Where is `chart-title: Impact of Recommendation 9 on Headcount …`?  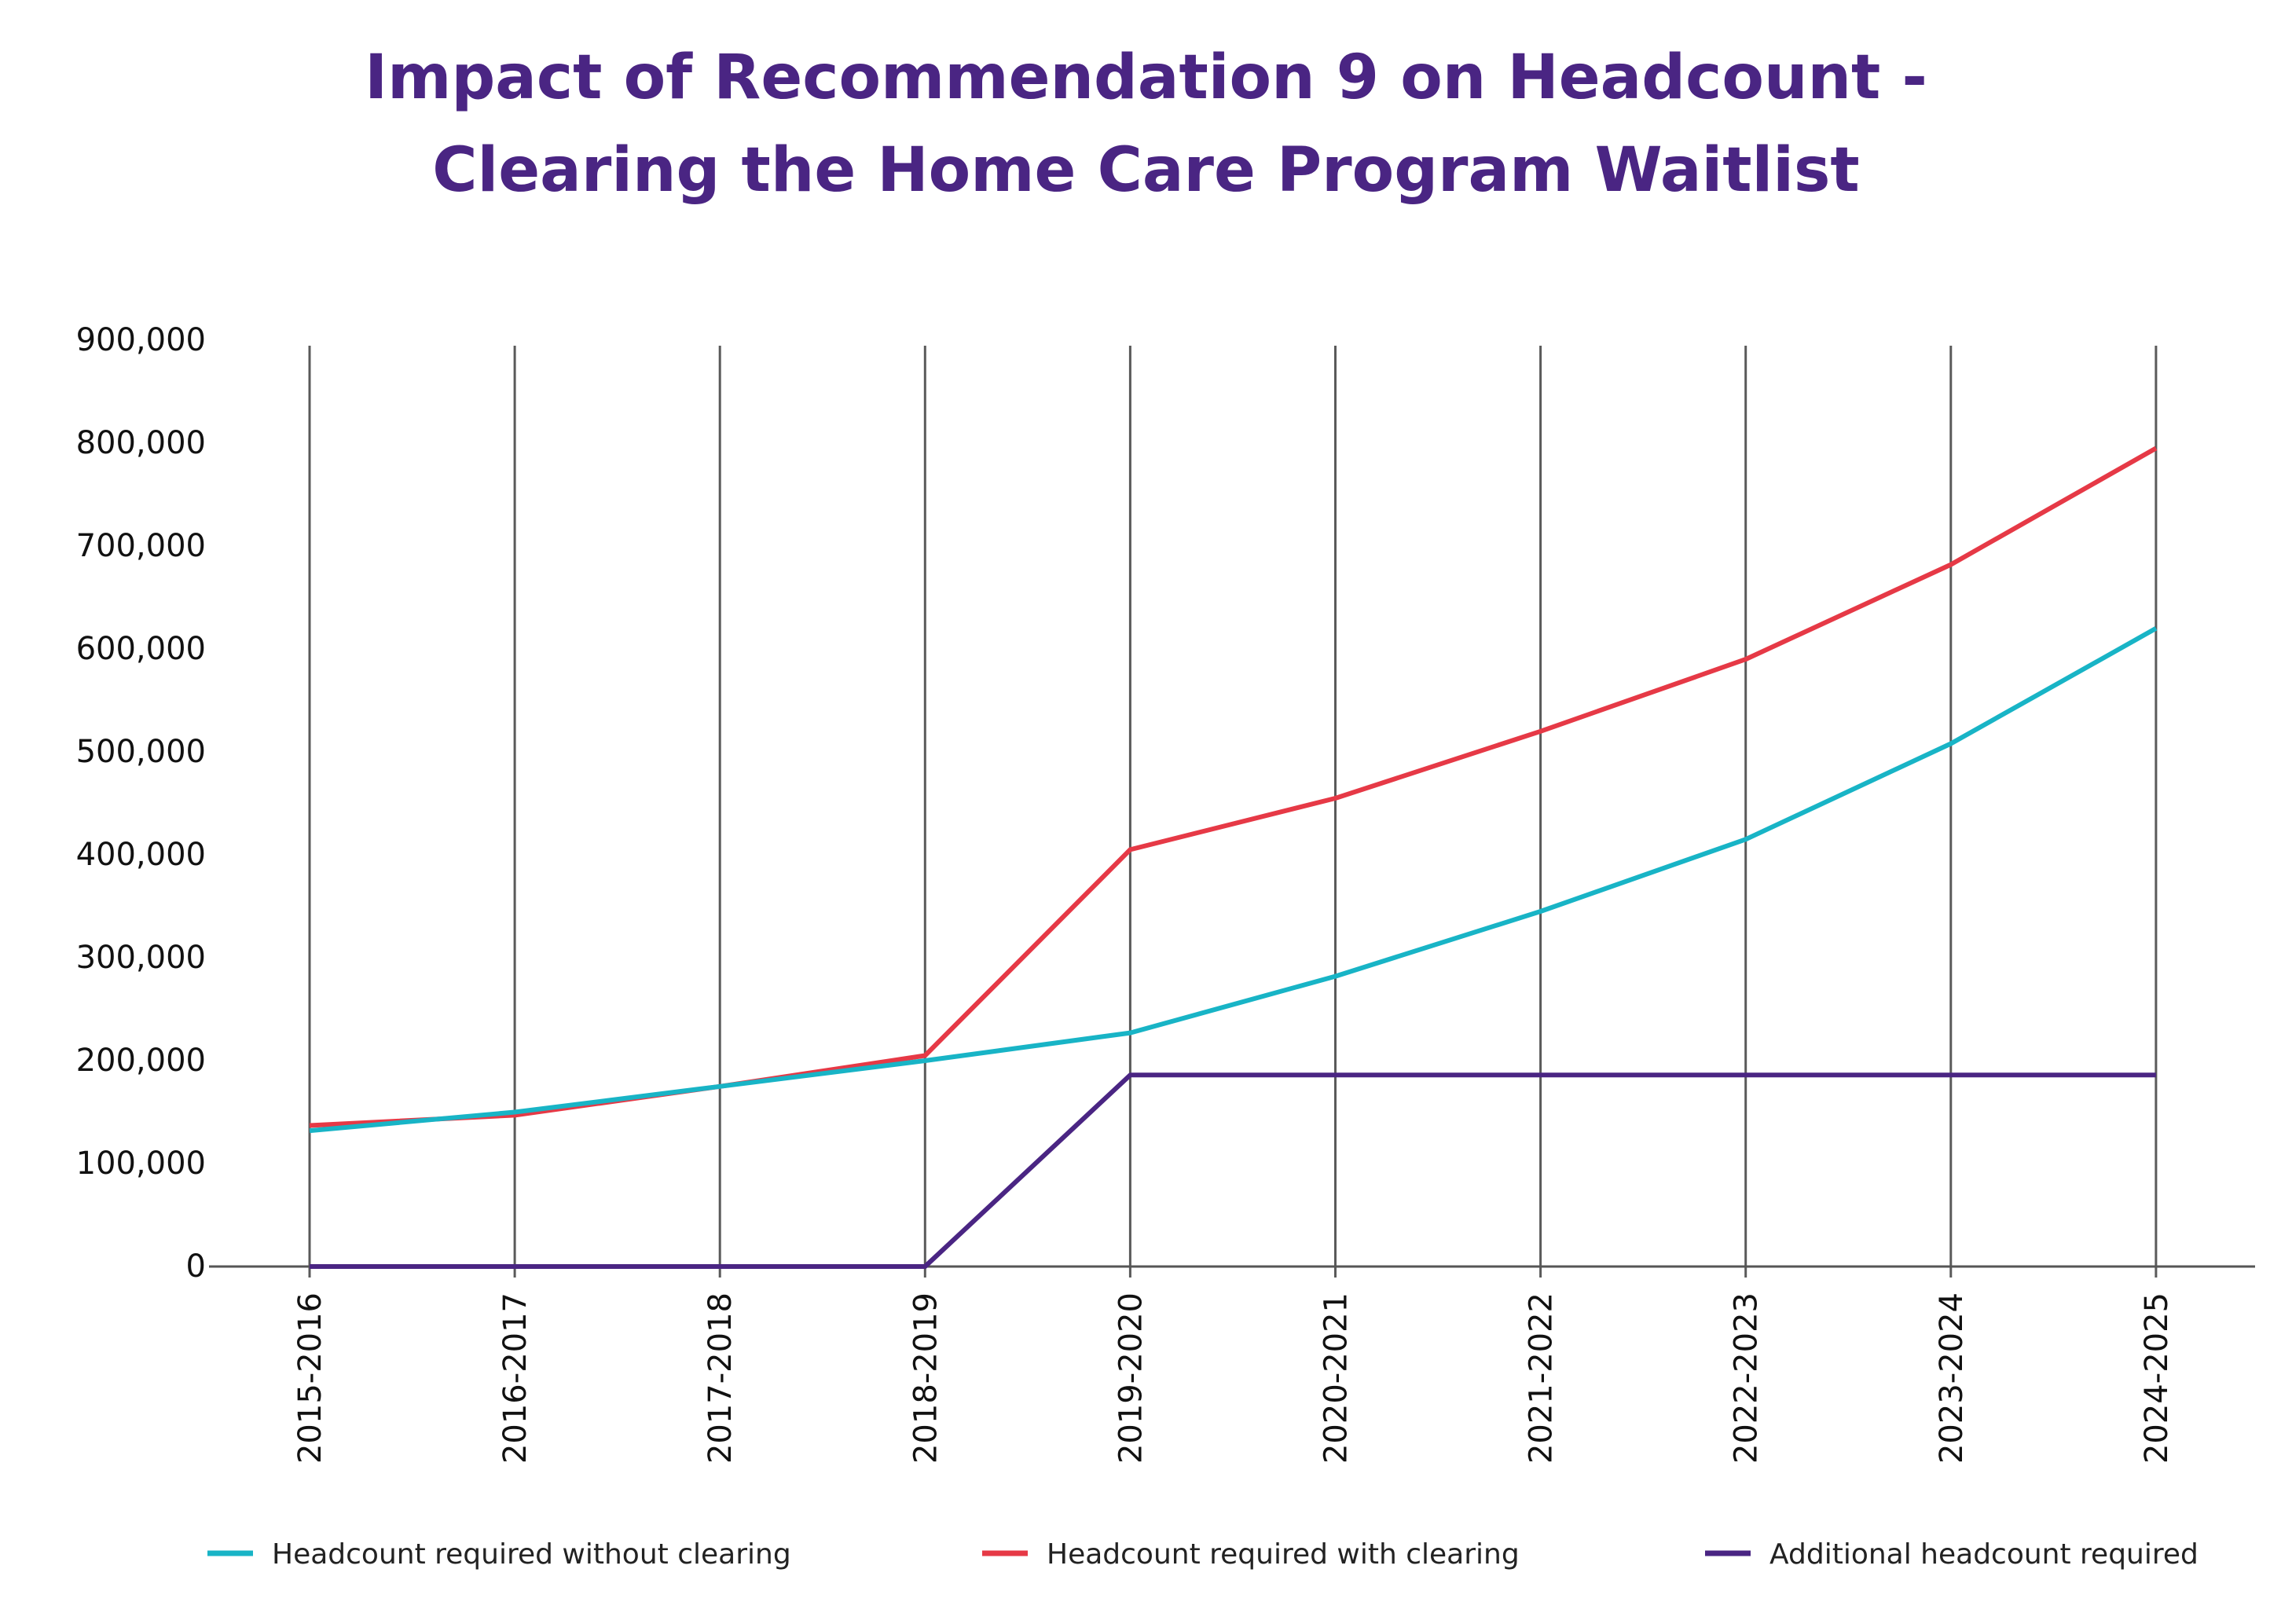 chart-title: Impact of Recommendation 9 on Headcount … is located at coordinates (1146, 124).